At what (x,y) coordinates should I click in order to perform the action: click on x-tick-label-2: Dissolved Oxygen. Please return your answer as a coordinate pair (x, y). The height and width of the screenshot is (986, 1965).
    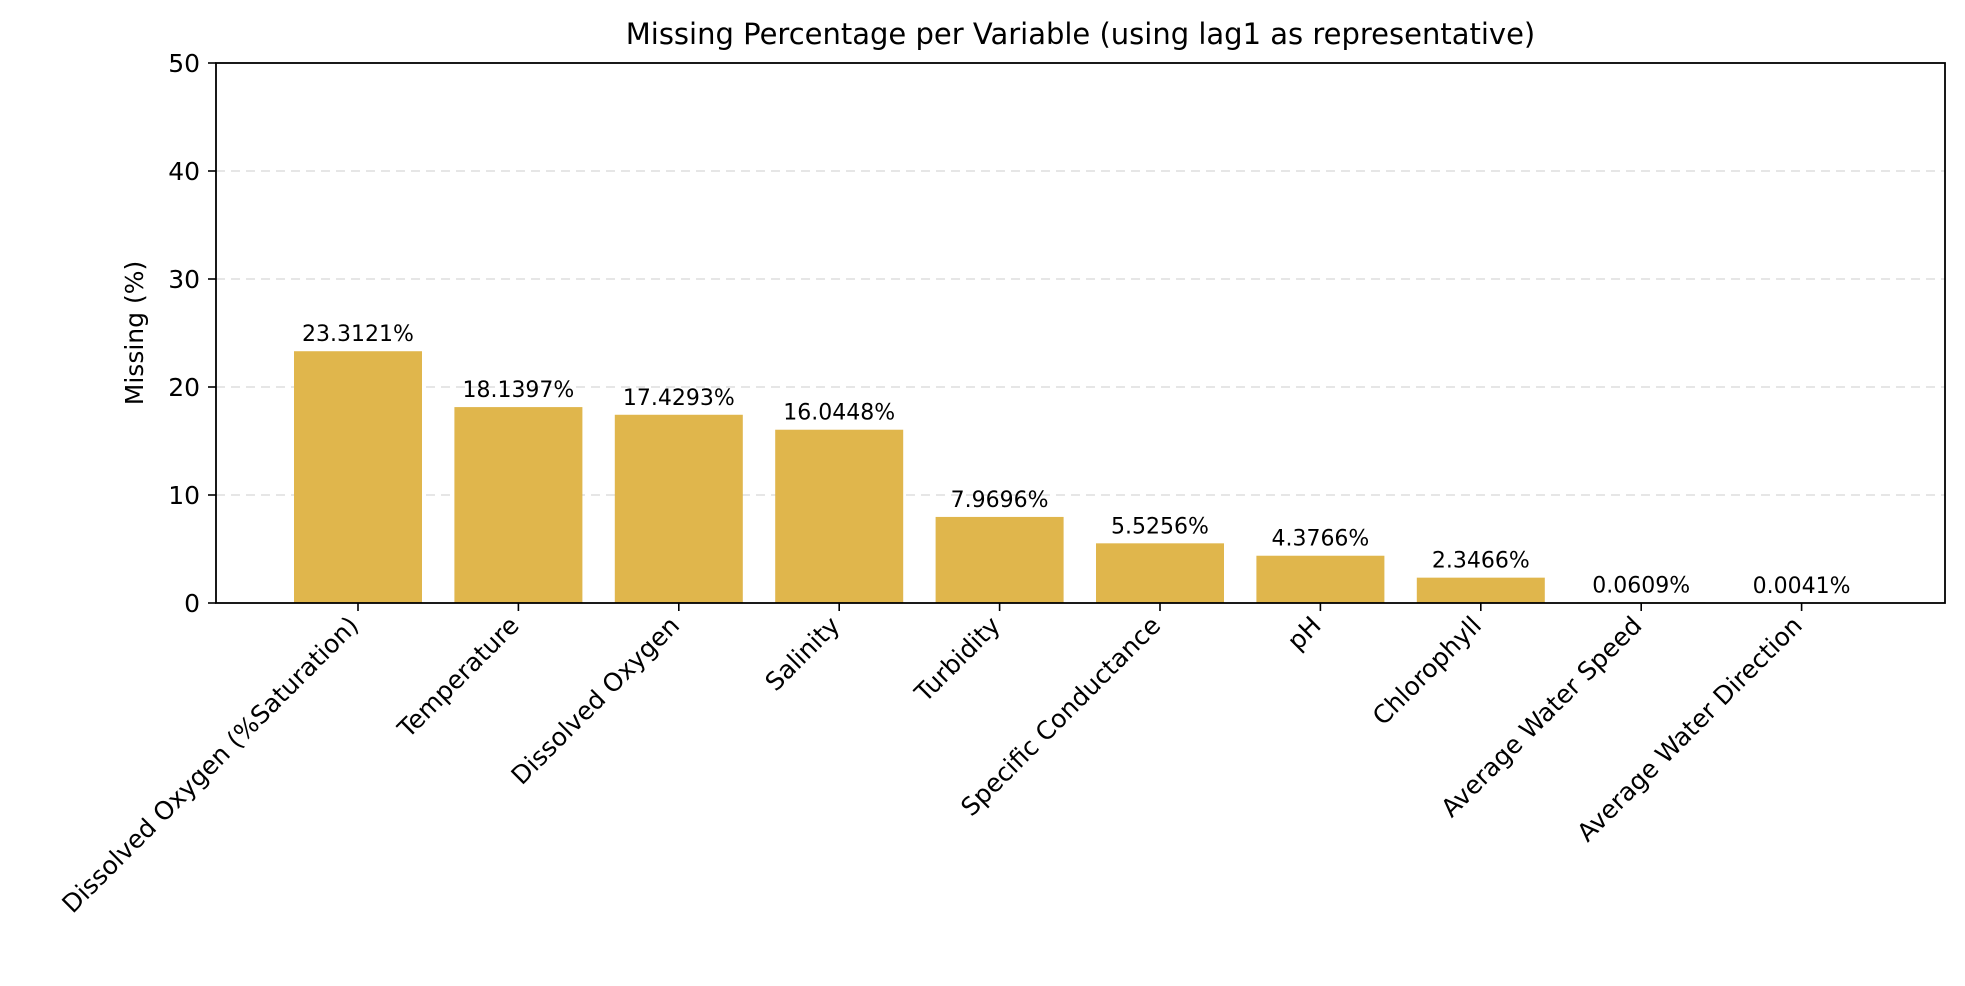
    Looking at the image, I should click on (595, 700).